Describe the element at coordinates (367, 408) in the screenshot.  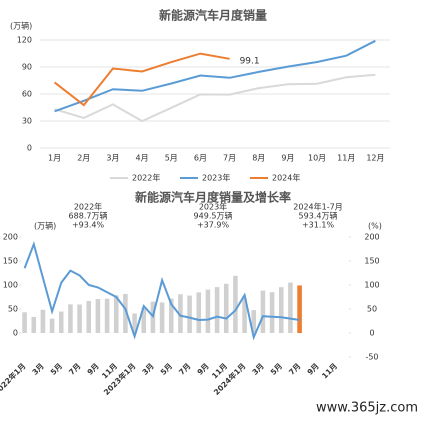
I see `footer: www.365jz.com` at that location.